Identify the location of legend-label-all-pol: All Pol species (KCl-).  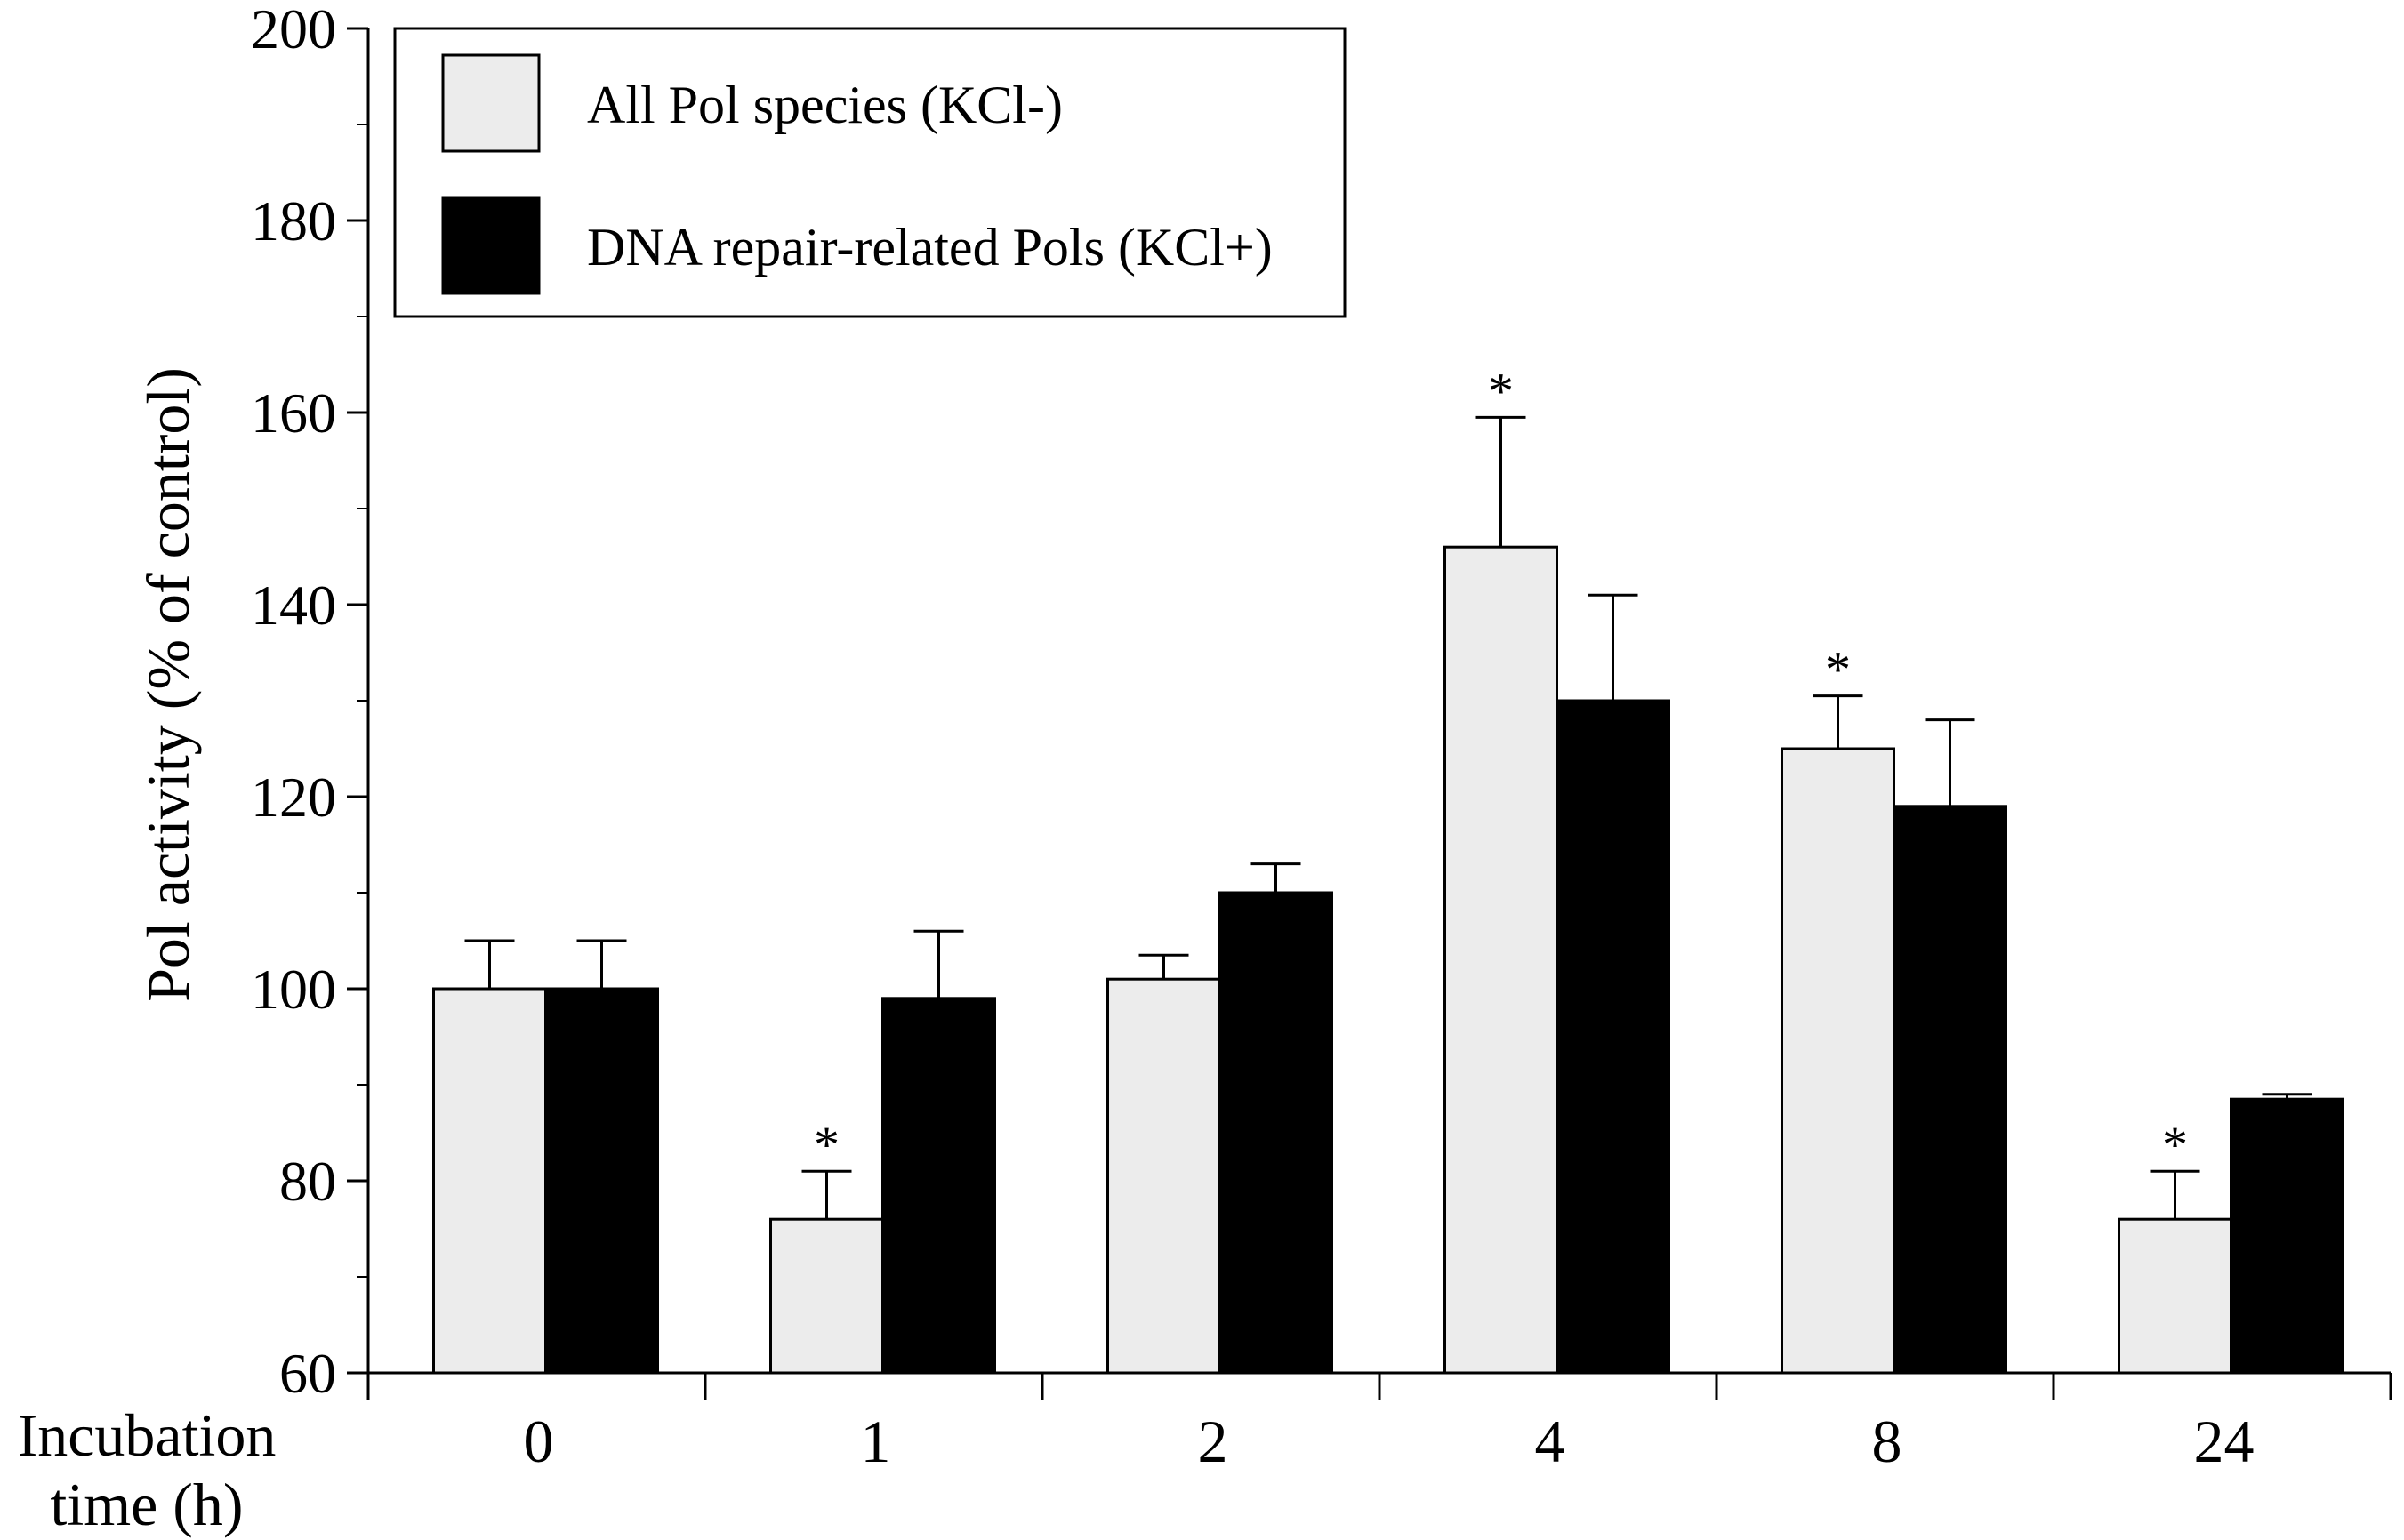
(825, 105).